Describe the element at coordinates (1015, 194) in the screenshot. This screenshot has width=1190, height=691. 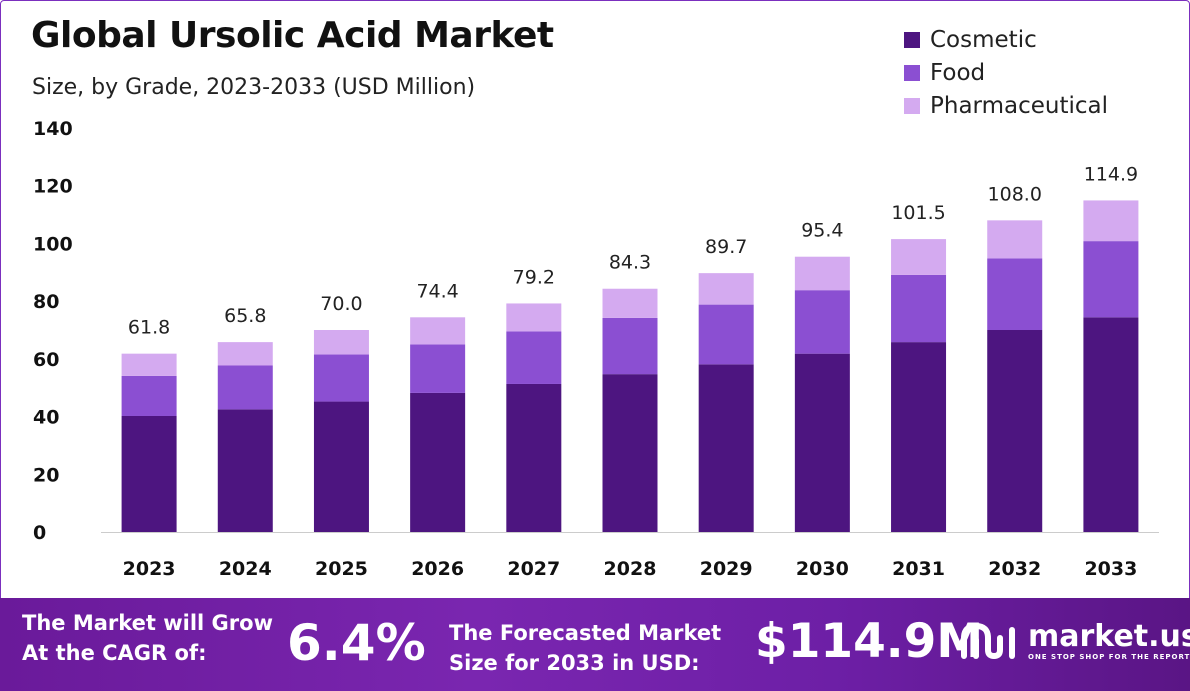
I see `bar-total-label: 108.0` at that location.